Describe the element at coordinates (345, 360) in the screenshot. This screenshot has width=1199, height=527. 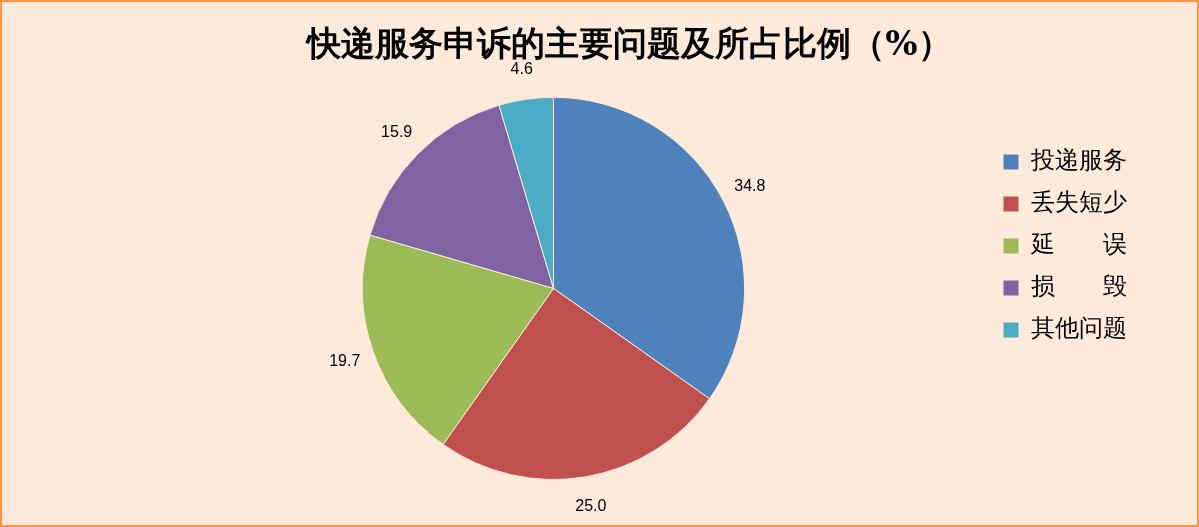
I see `data-label: 19.7` at that location.